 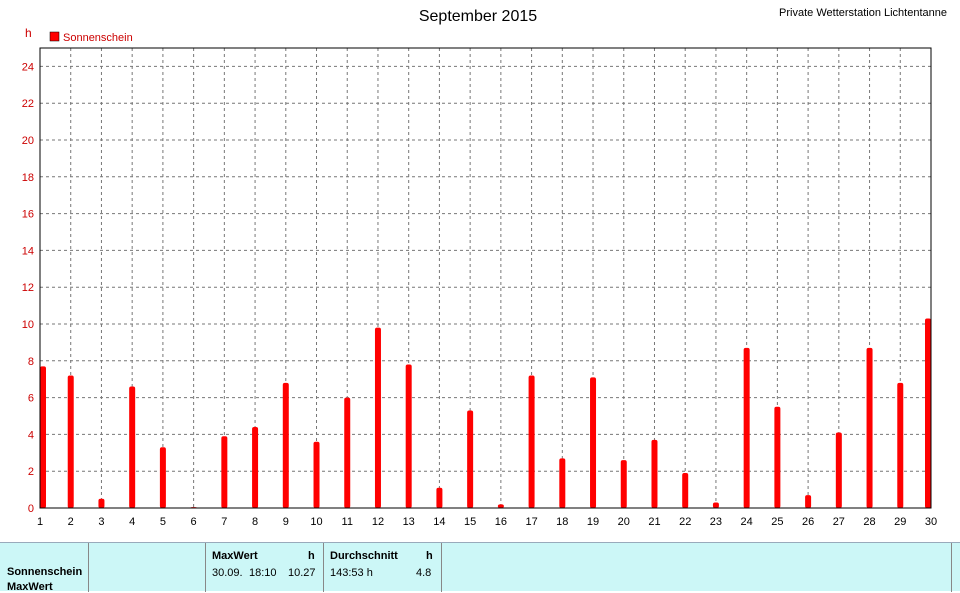 What do you see at coordinates (224, 522) in the screenshot?
I see `x-tick-label: 7` at bounding box center [224, 522].